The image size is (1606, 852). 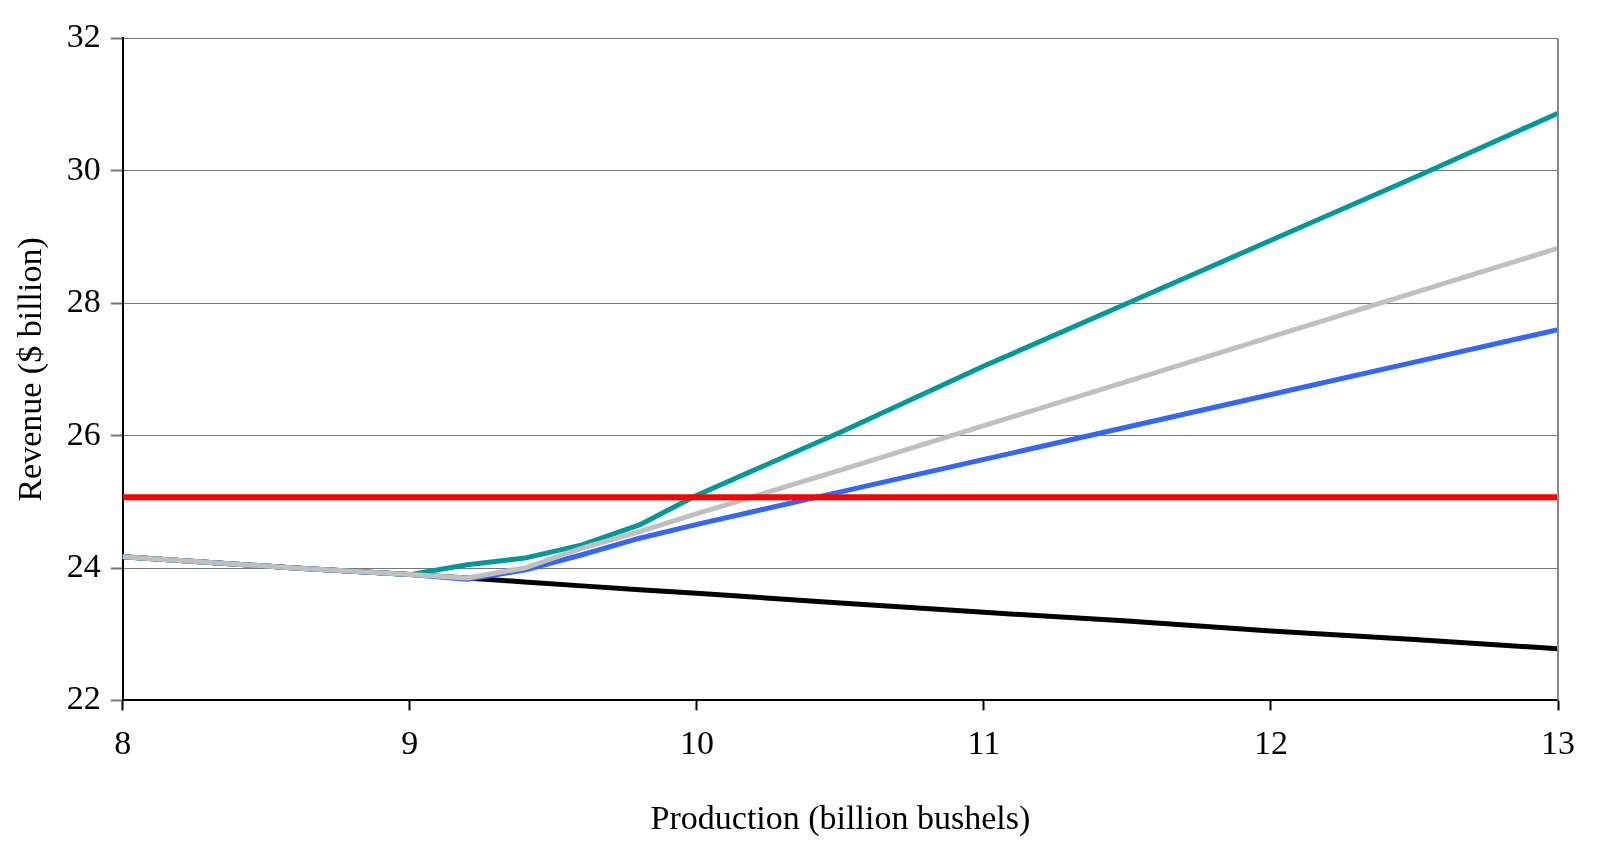 I want to click on y-tick-label: 24, so click(x=83, y=565).